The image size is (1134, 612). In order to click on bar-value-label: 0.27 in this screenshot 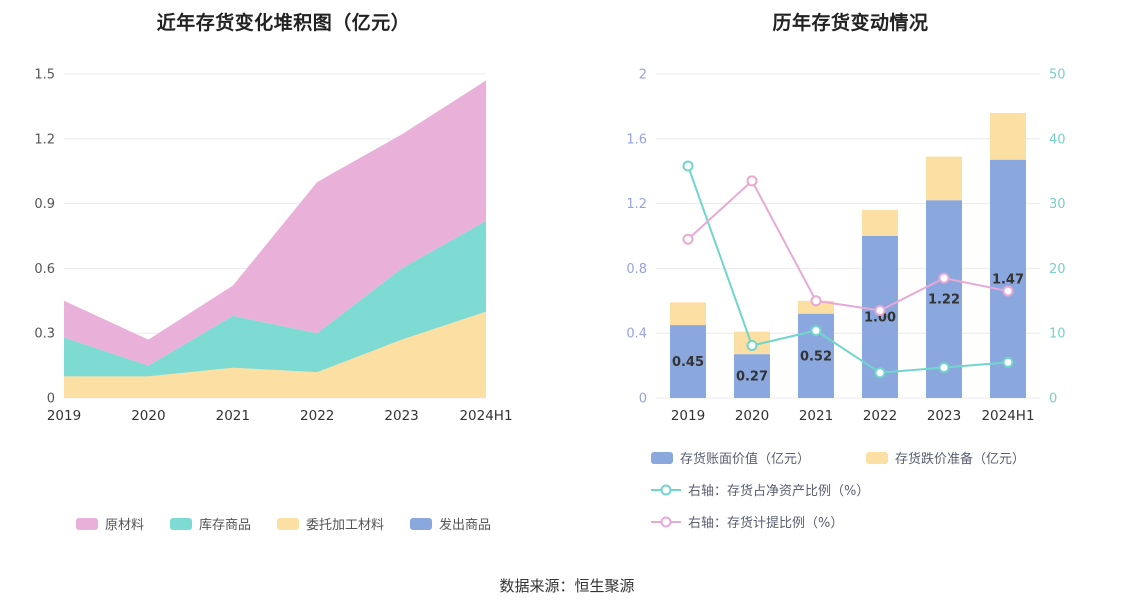, I will do `click(752, 377)`.